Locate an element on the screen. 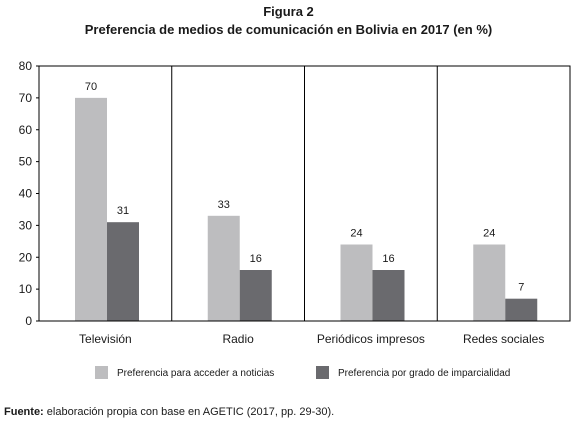  y-tick-label: 60 is located at coordinates (26, 130).